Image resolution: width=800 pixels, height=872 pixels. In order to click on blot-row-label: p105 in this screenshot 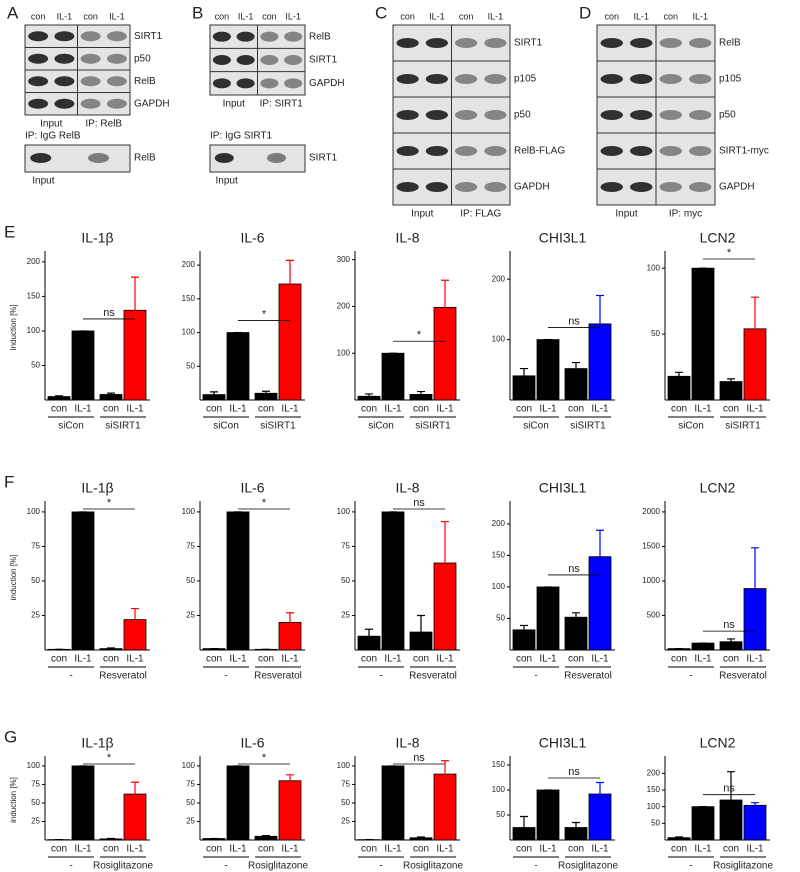, I will do `click(730, 79)`.